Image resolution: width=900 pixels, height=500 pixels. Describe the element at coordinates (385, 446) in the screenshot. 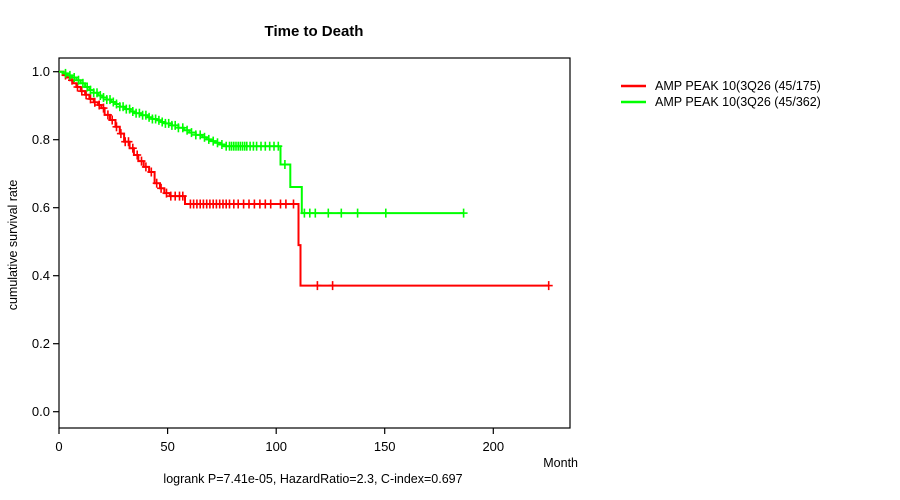

I see `x-tick-label: 150` at that location.